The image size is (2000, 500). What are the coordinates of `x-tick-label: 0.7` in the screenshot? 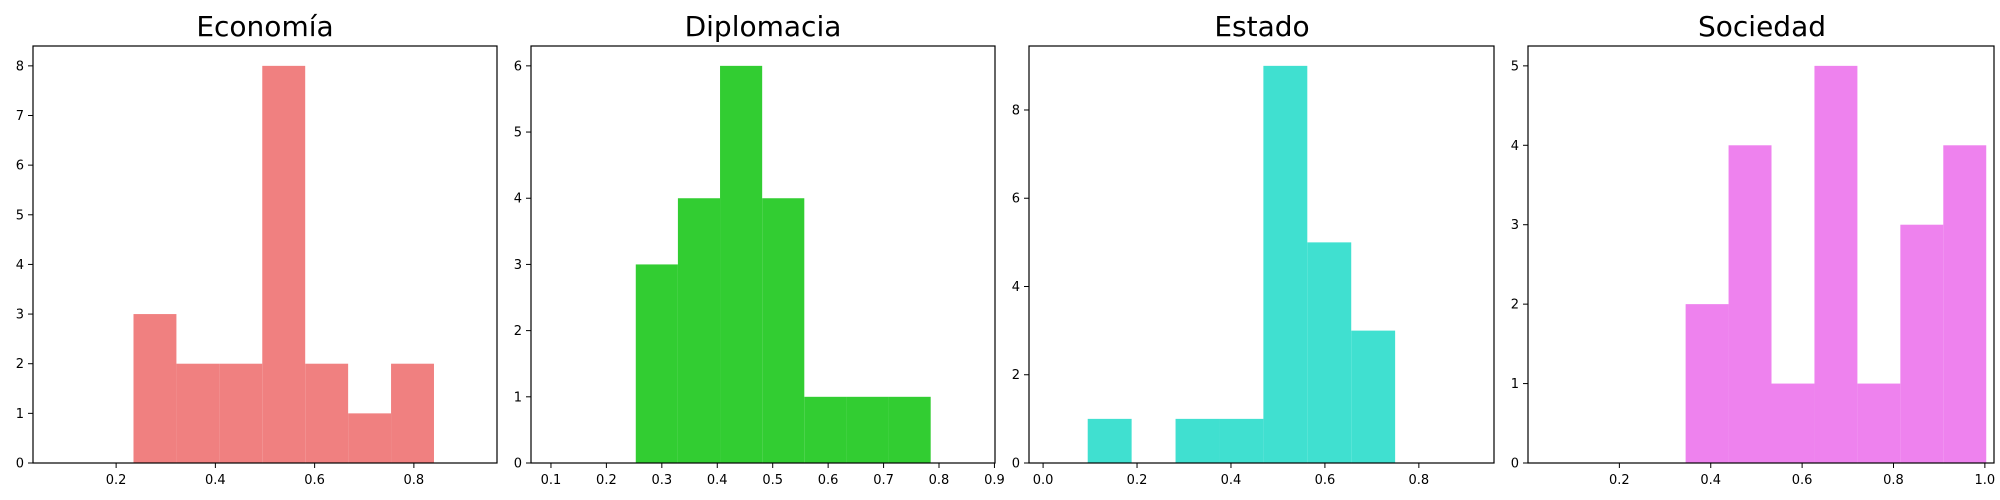 It's located at (883, 480).